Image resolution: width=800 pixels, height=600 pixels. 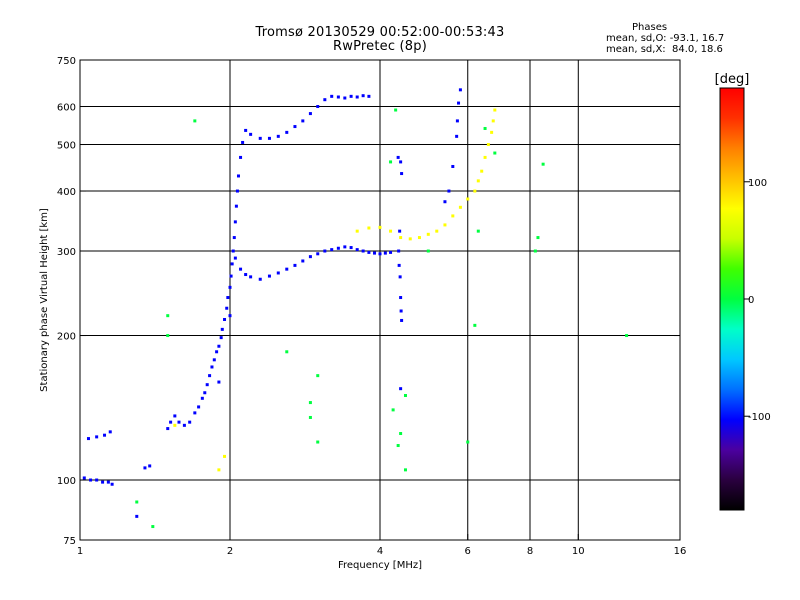 What do you see at coordinates (66, 252) in the screenshot?
I see `y-tick-label: 300` at bounding box center [66, 252].